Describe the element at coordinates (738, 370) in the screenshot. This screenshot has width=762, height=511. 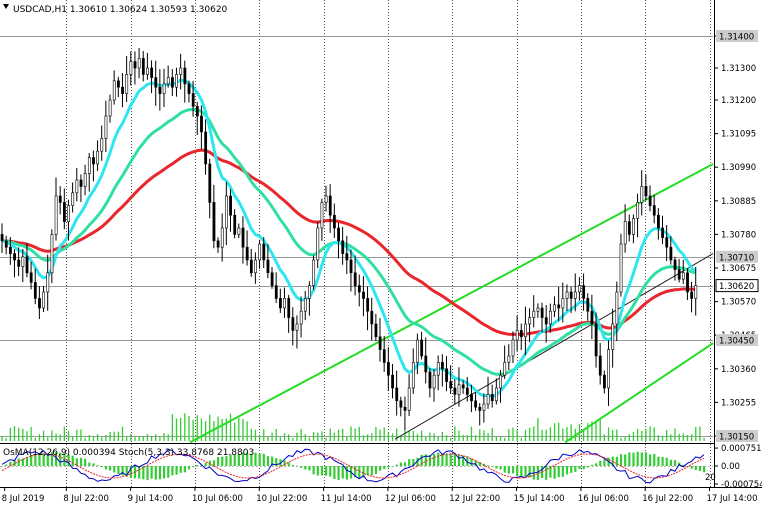
I see `price-tick-label: 1.30360` at that location.